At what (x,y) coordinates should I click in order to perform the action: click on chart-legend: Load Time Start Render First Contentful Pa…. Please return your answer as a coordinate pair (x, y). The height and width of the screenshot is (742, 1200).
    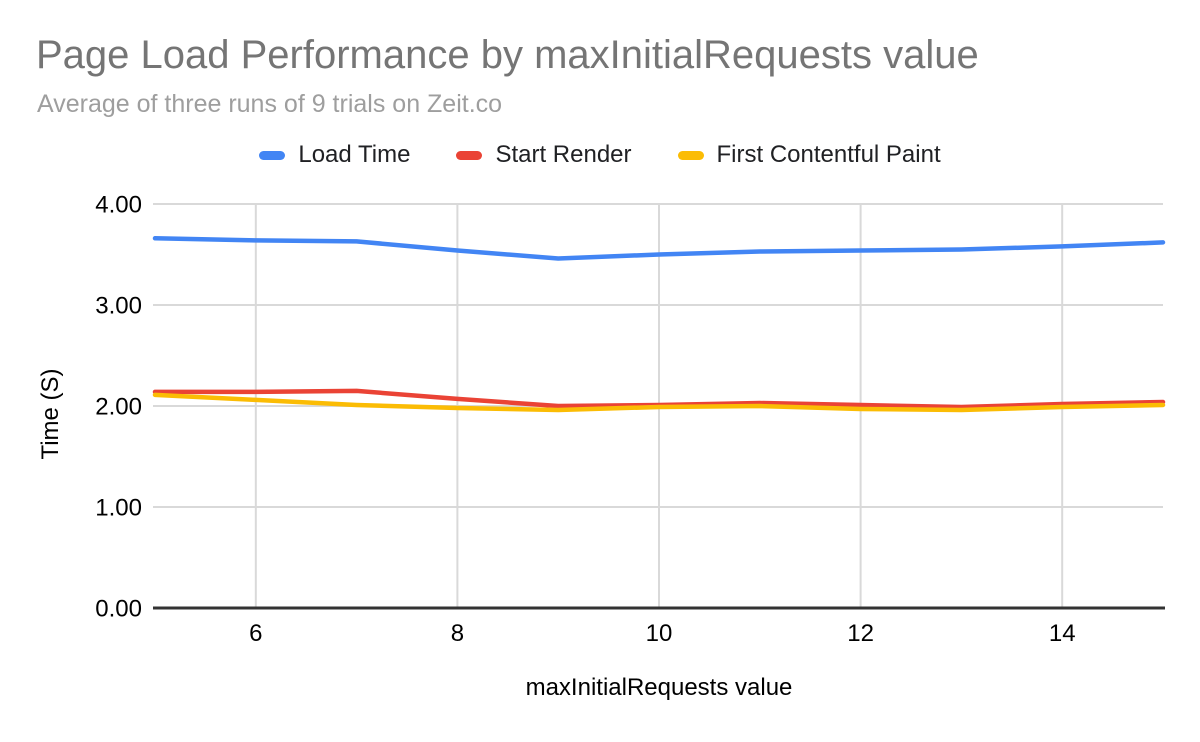
    Looking at the image, I should click on (600, 155).